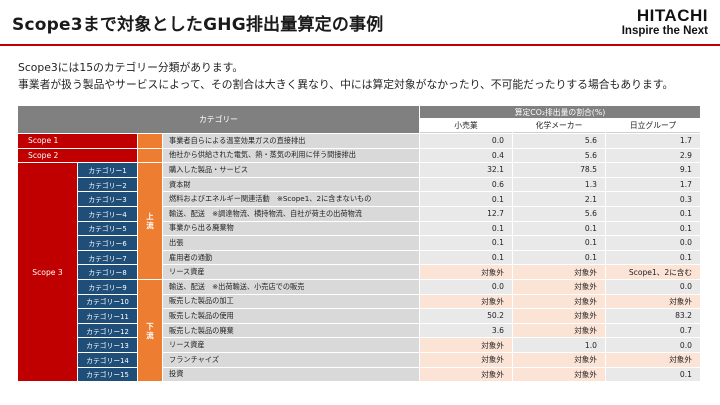 The image size is (720, 405). I want to click on category-label: カテゴリー13, so click(107, 345).